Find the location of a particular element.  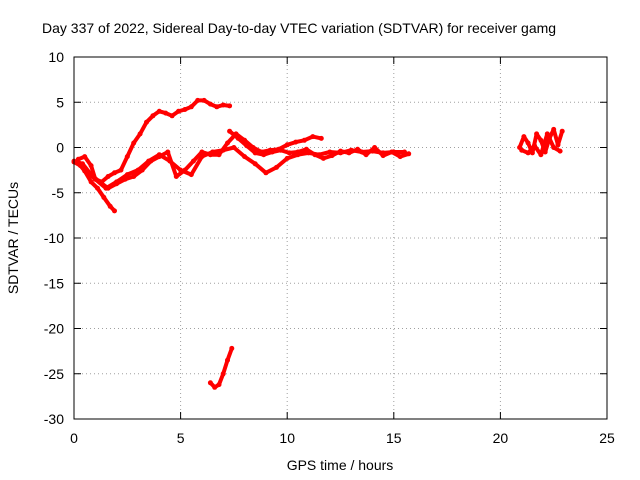

x-tick-label: 10 is located at coordinates (287, 438).